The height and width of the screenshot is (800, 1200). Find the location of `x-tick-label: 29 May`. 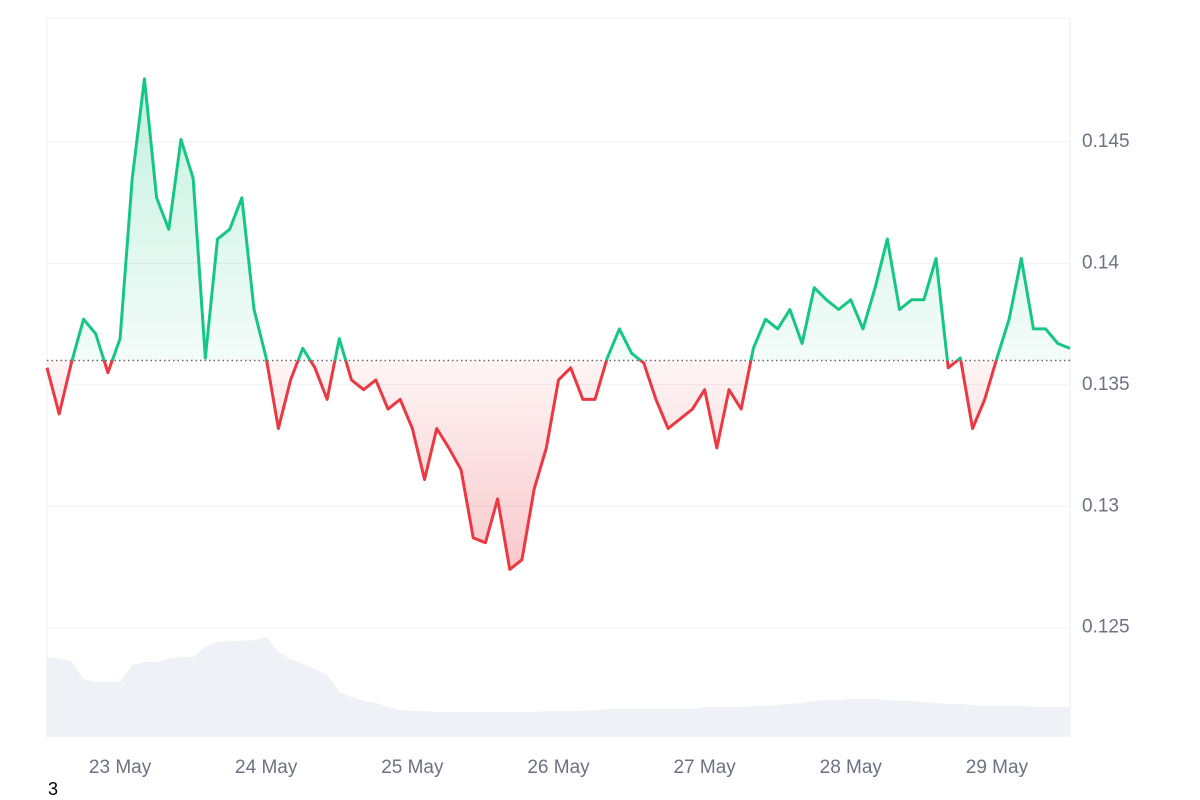

x-tick-label: 29 May is located at coordinates (997, 767).